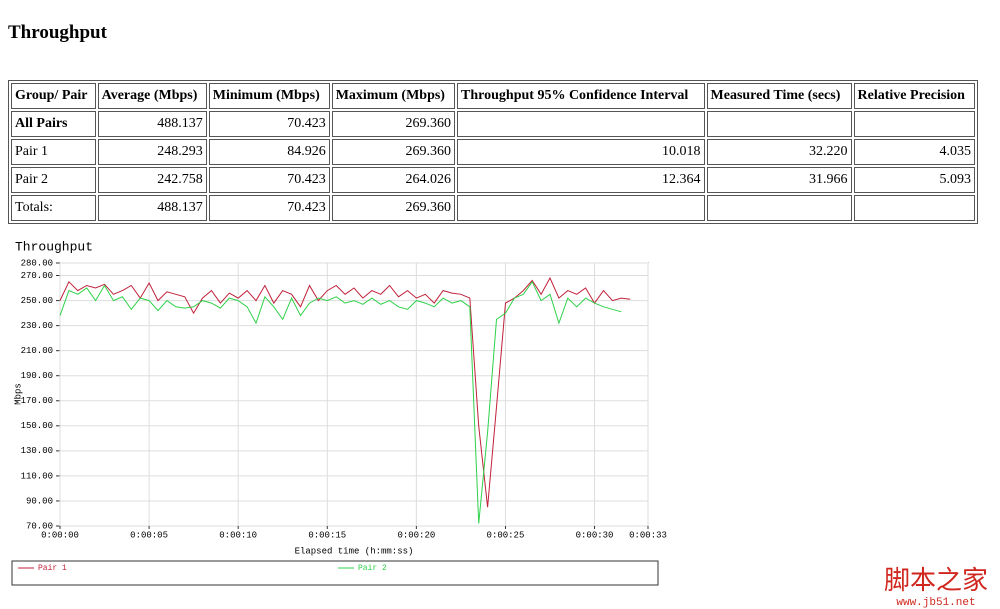 The height and width of the screenshot is (609, 1000). What do you see at coordinates (779, 152) in the screenshot?
I see `table-cell: 32.220` at bounding box center [779, 152].